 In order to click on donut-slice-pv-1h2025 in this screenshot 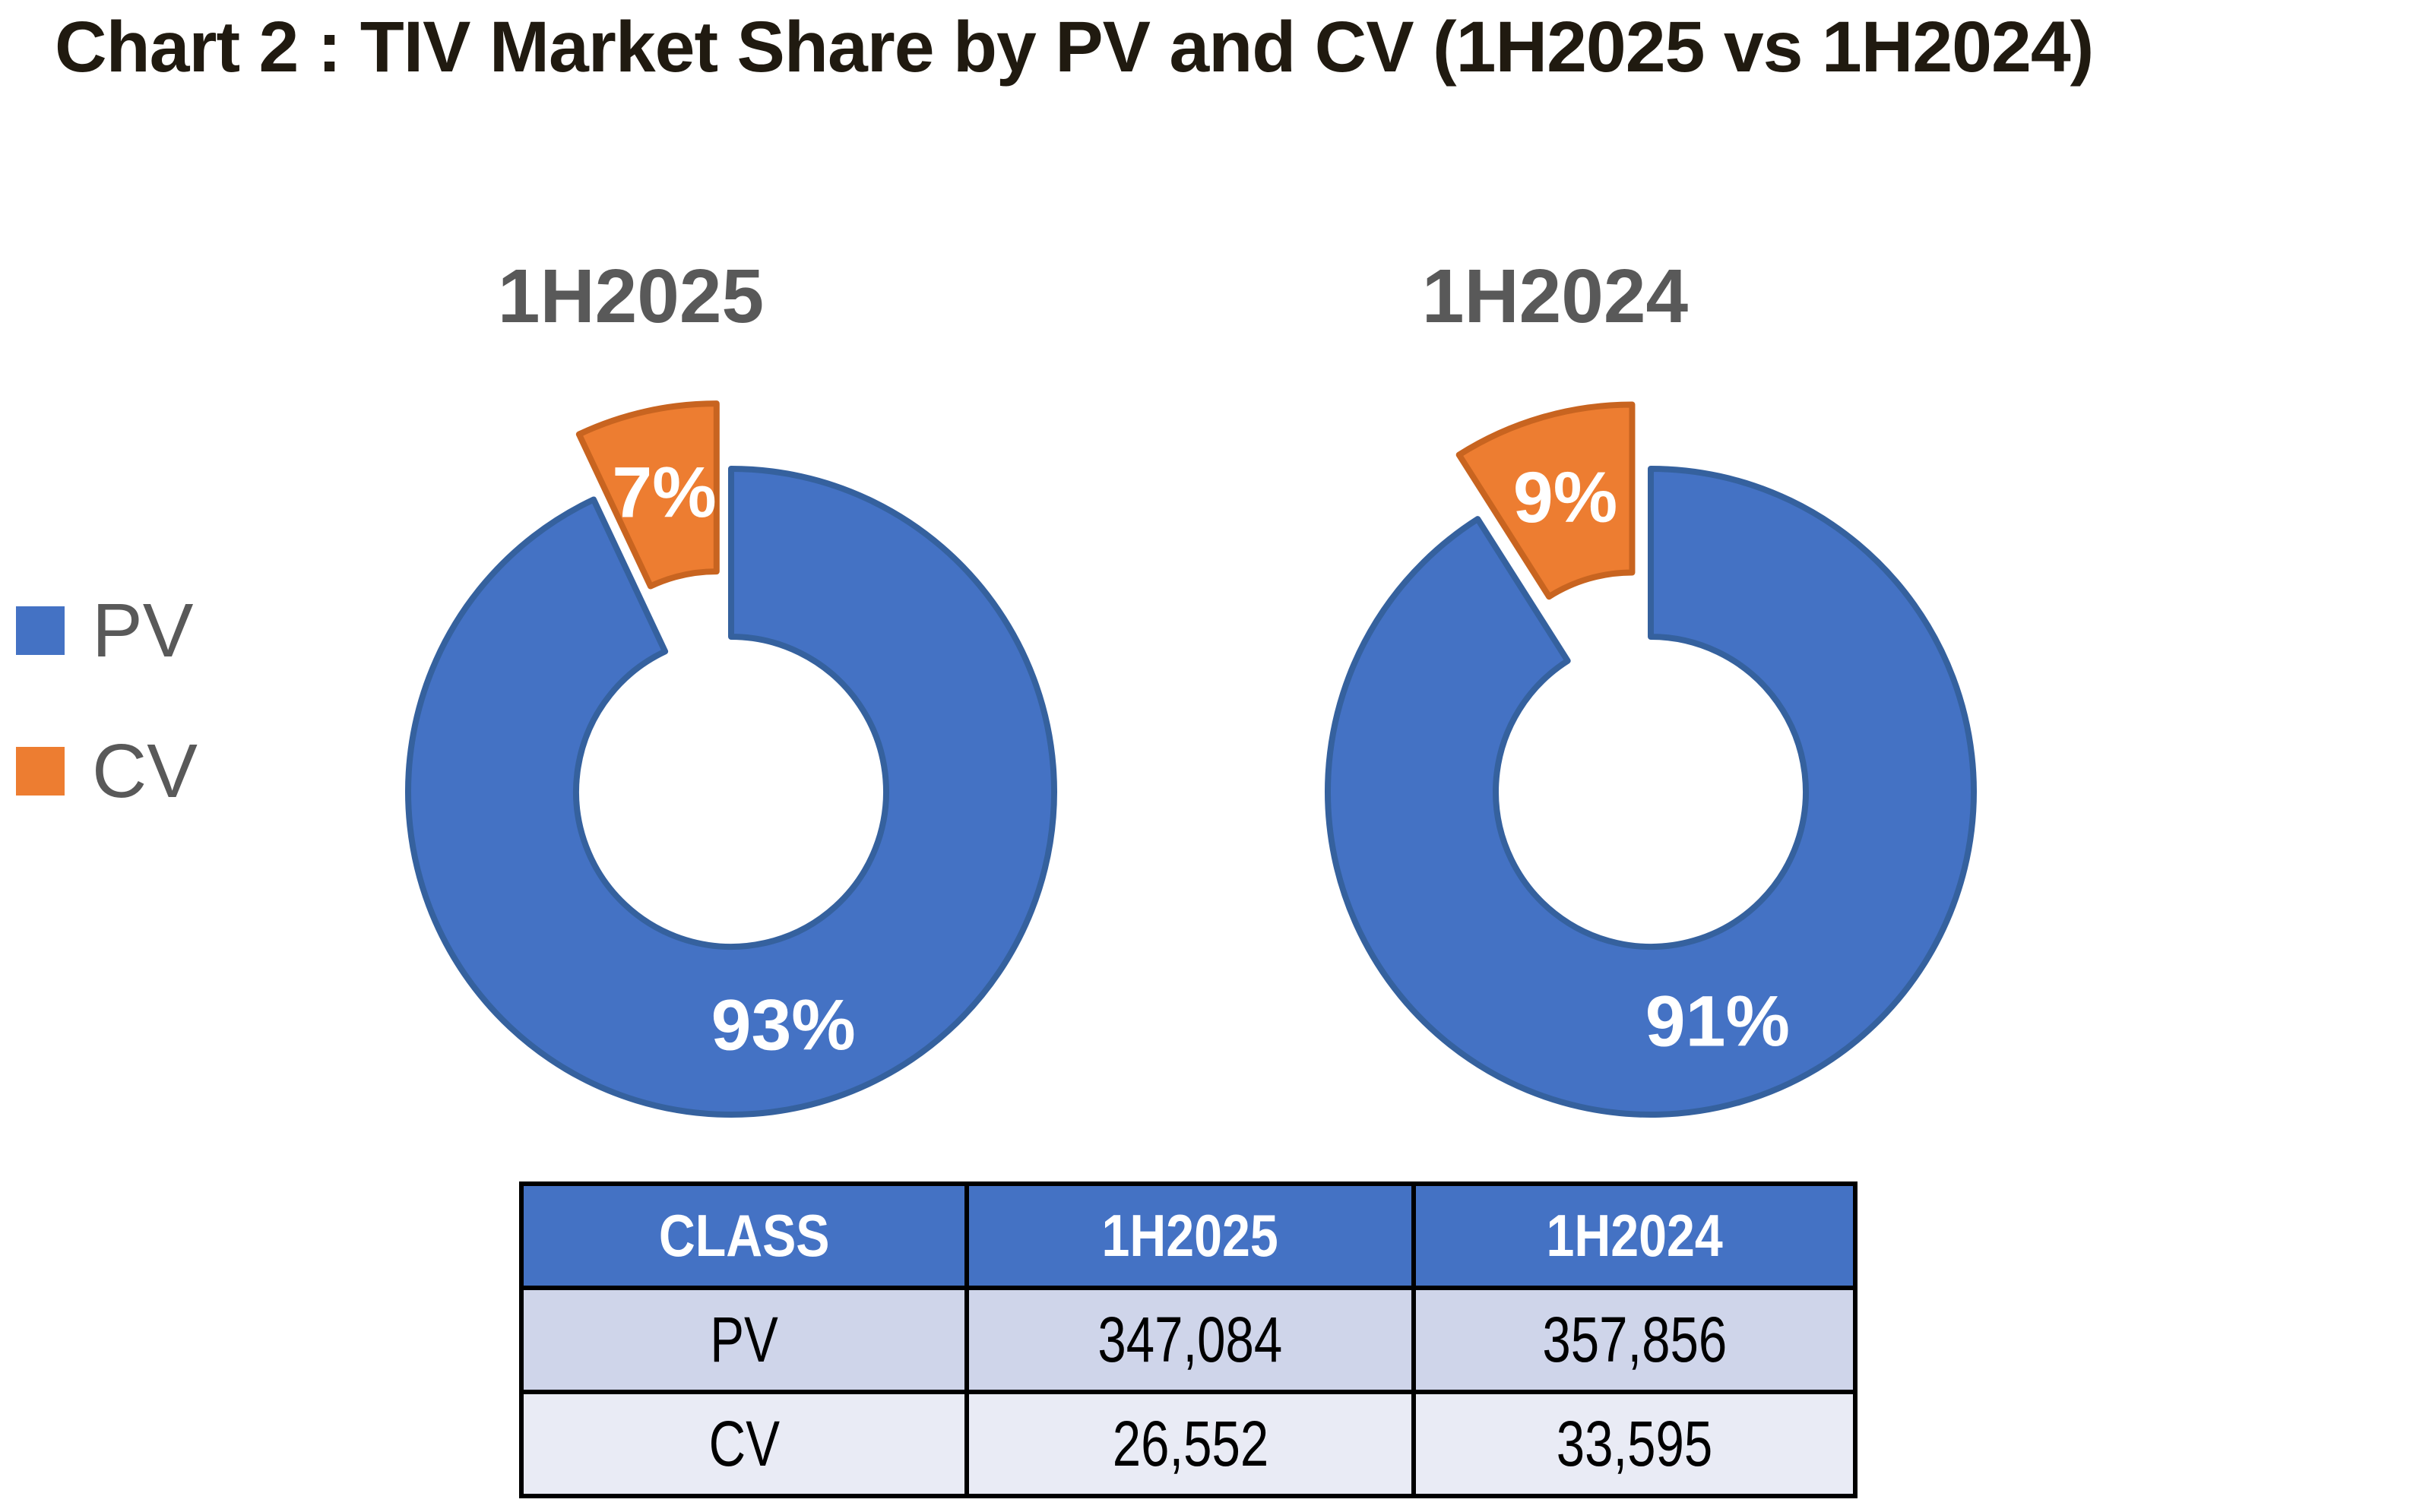, I will do `click(731, 792)`.